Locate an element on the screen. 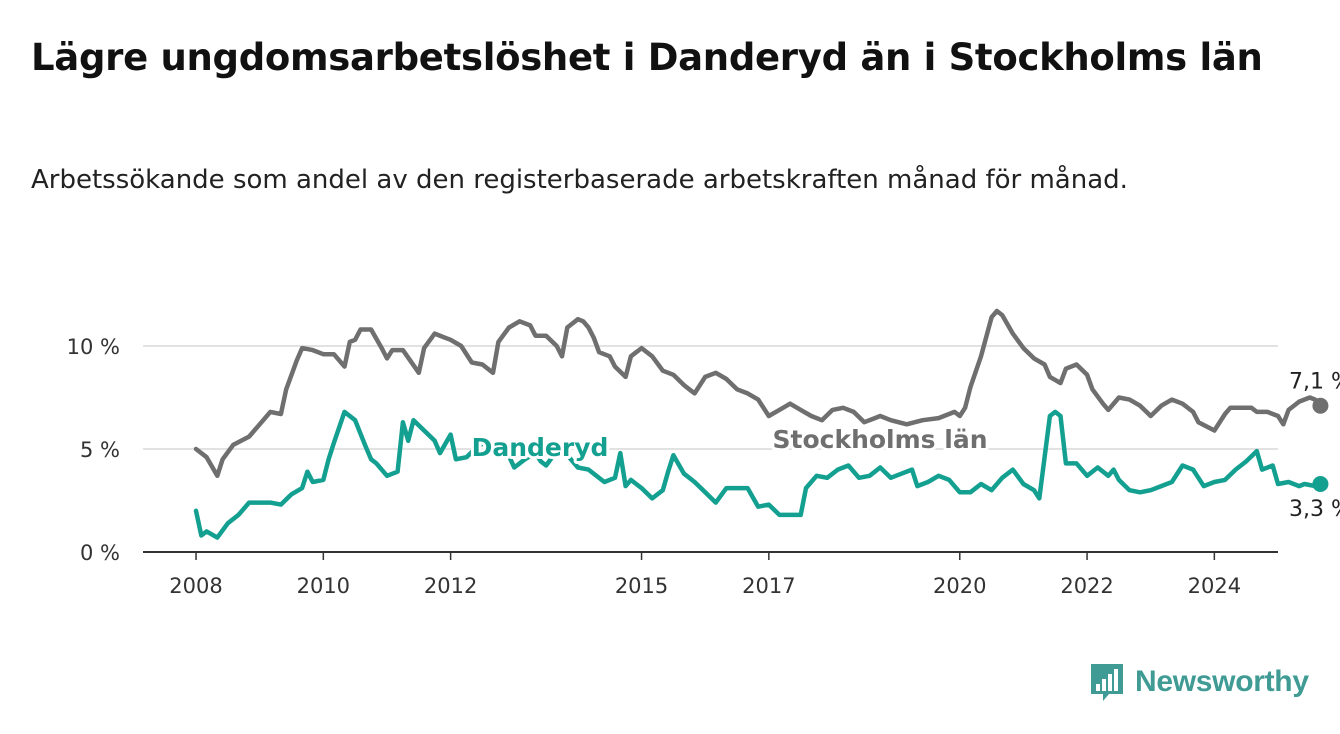 This screenshot has width=1340, height=734. x-tick-label: 2022 is located at coordinates (1086, 586).